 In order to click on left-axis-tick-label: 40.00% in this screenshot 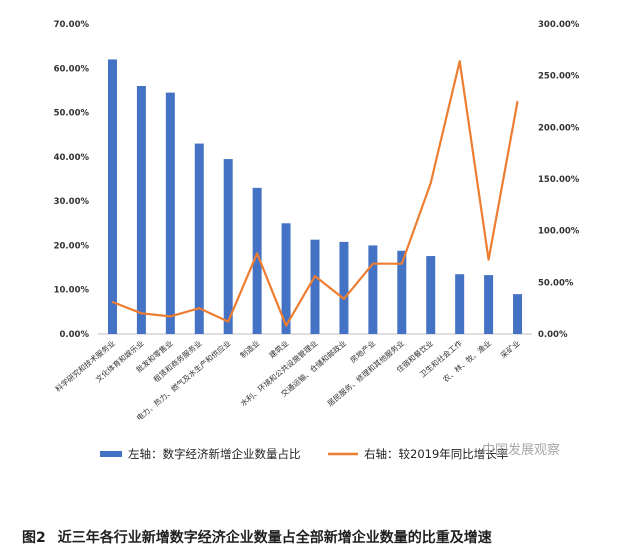, I will do `click(72, 158)`.